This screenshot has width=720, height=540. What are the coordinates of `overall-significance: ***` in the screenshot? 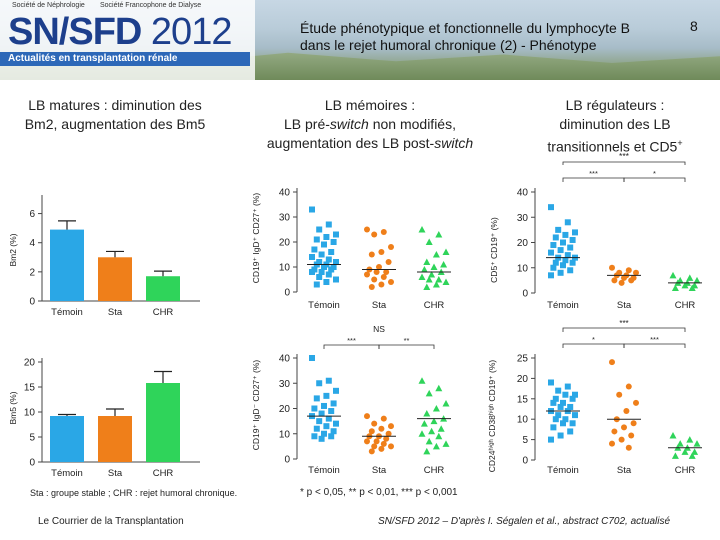 It's located at (624, 156).